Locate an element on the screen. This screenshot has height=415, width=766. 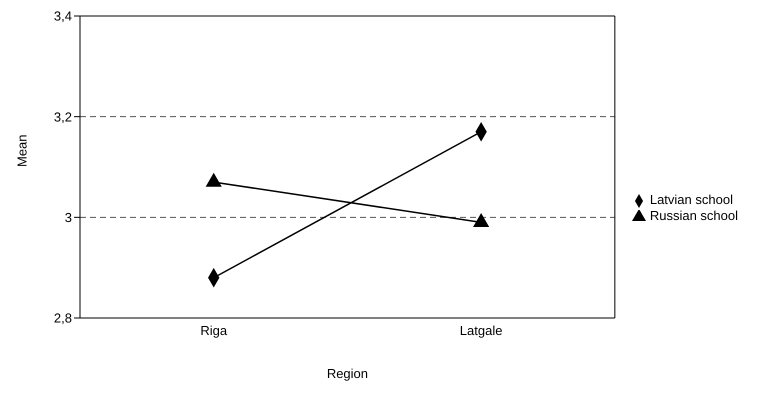
y-tick-label: 3 is located at coordinates (68, 217).